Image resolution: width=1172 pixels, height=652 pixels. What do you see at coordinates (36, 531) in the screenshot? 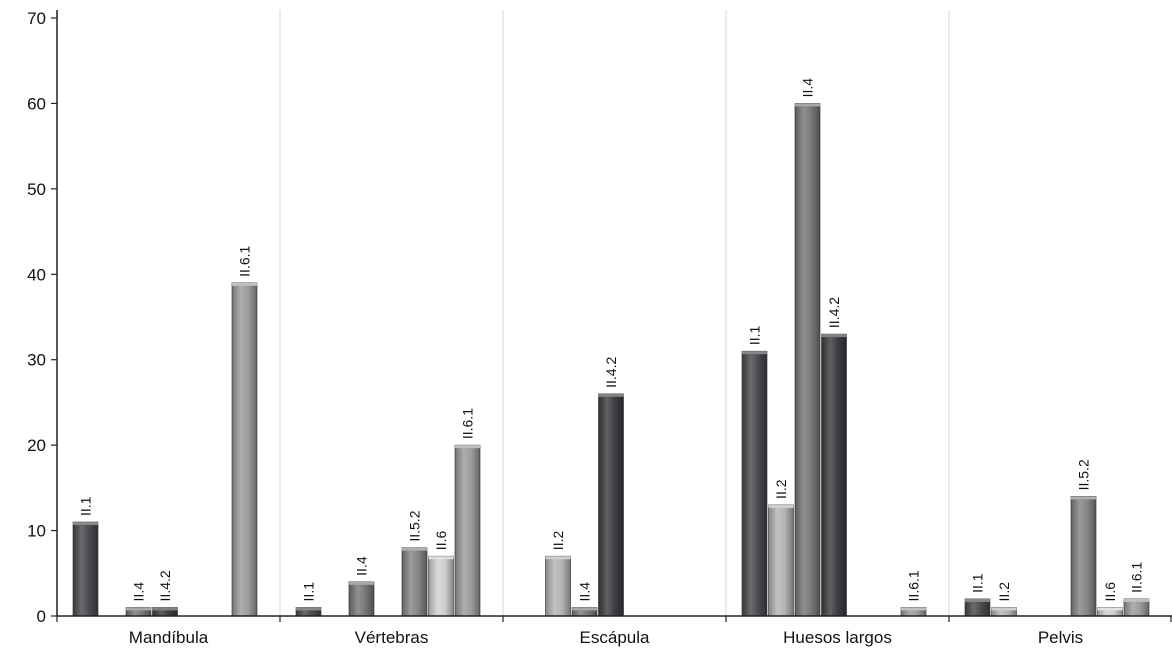
I see `y-tick-label: 10` at bounding box center [36, 531].